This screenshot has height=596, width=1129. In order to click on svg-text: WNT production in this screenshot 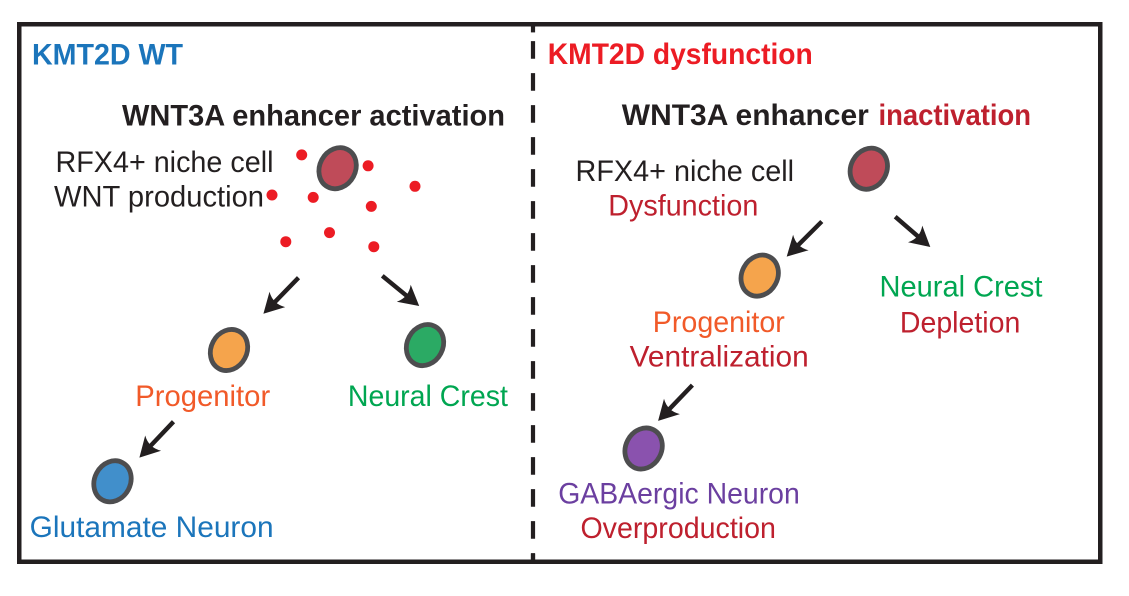, I will do `click(159, 196)`.